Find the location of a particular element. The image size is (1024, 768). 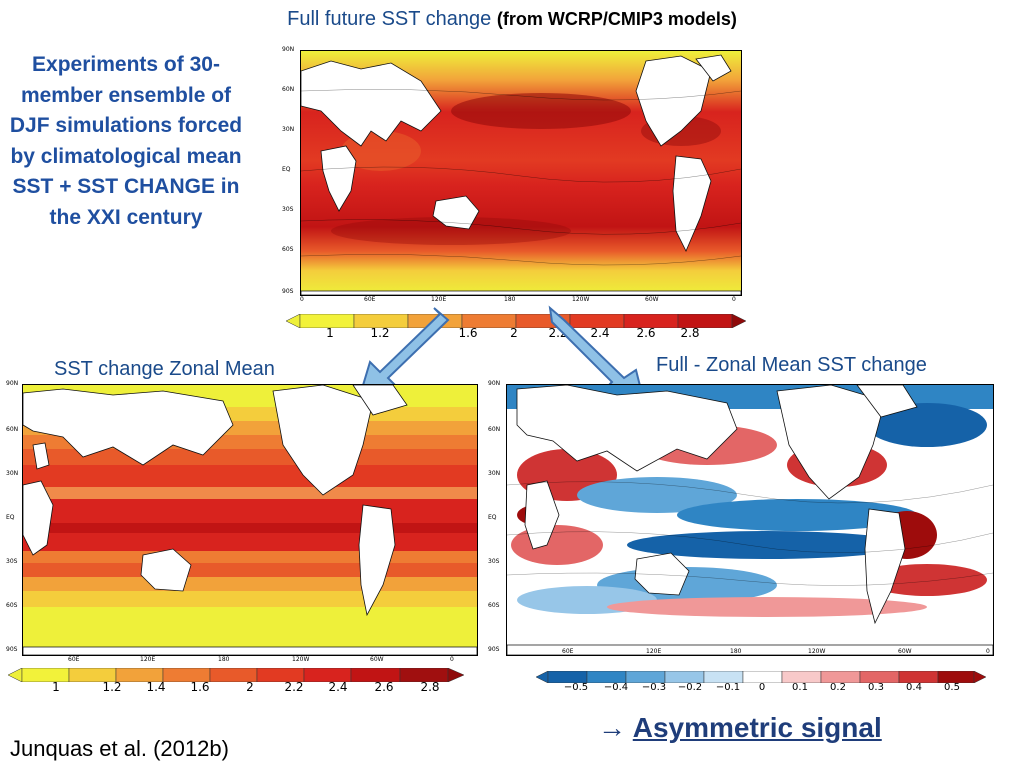

colorbar-label: 2.2 is located at coordinates (294, 687).